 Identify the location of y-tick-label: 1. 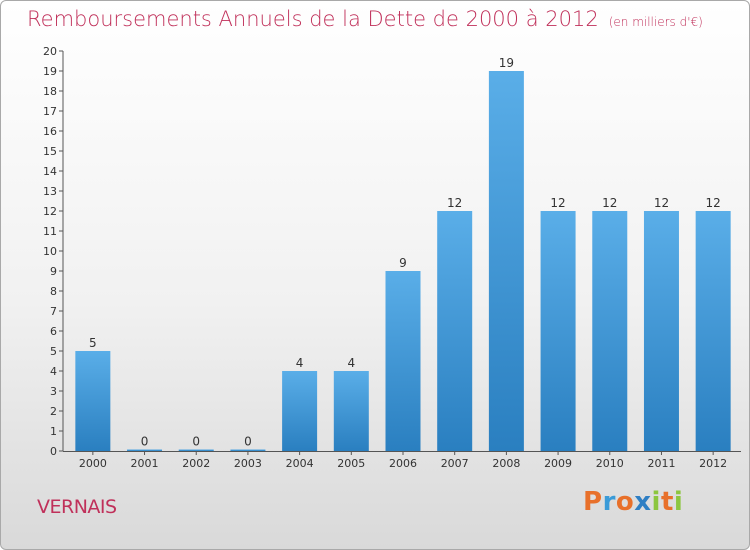
(53, 431).